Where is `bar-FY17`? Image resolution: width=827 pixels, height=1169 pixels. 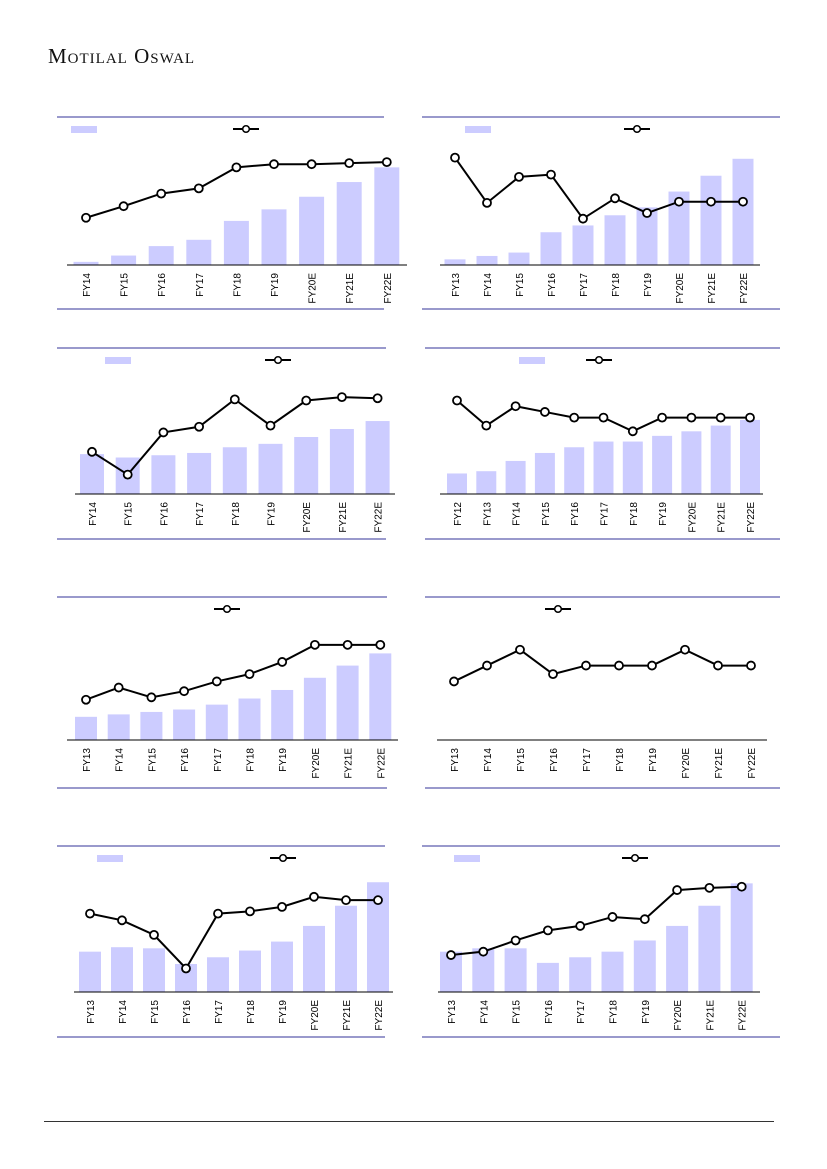
bar-FY17 is located at coordinates (216, 722).